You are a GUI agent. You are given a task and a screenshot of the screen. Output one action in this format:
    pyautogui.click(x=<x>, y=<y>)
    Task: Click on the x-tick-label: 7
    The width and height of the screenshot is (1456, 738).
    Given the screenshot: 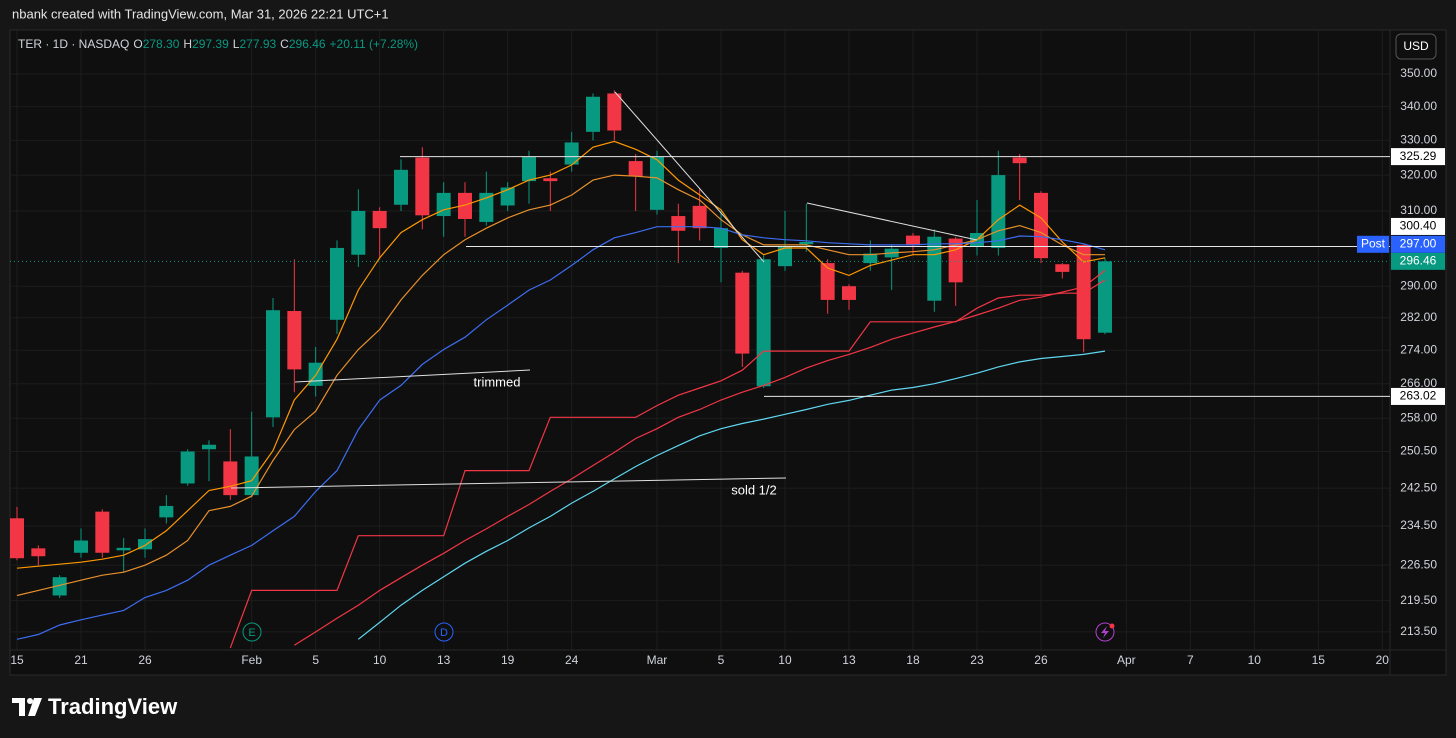 What is the action you would take?
    pyautogui.click(x=1190, y=660)
    